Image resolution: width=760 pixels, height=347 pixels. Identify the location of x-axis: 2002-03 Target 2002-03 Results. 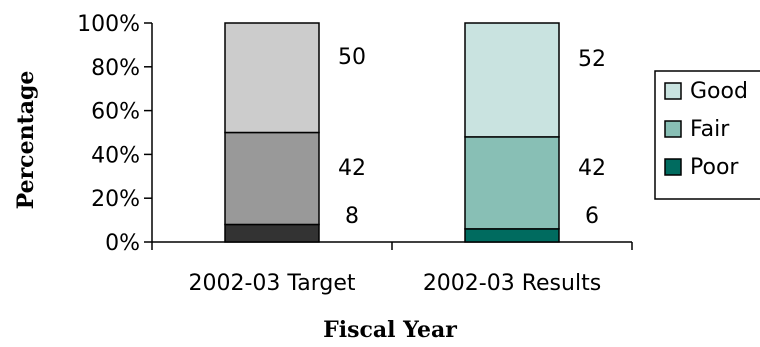
(392, 268).